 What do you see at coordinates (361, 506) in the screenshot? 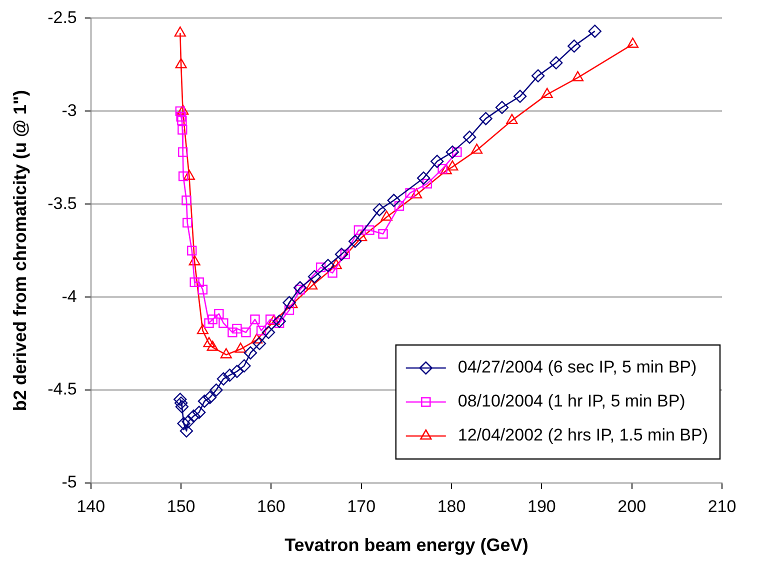
I see `x-tick-label: 170` at bounding box center [361, 506].